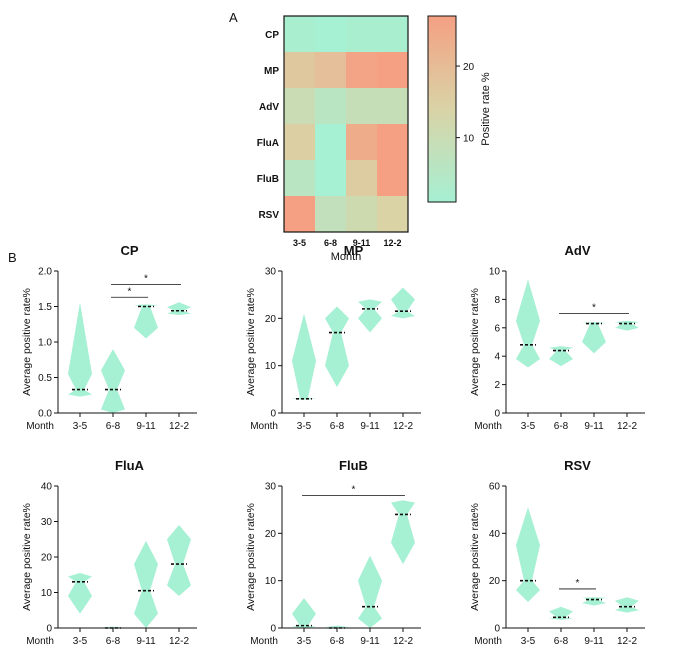 Image resolution: width=685 pixels, height=660 pixels. I want to click on y-tick-label: 0.0, so click(45, 414).